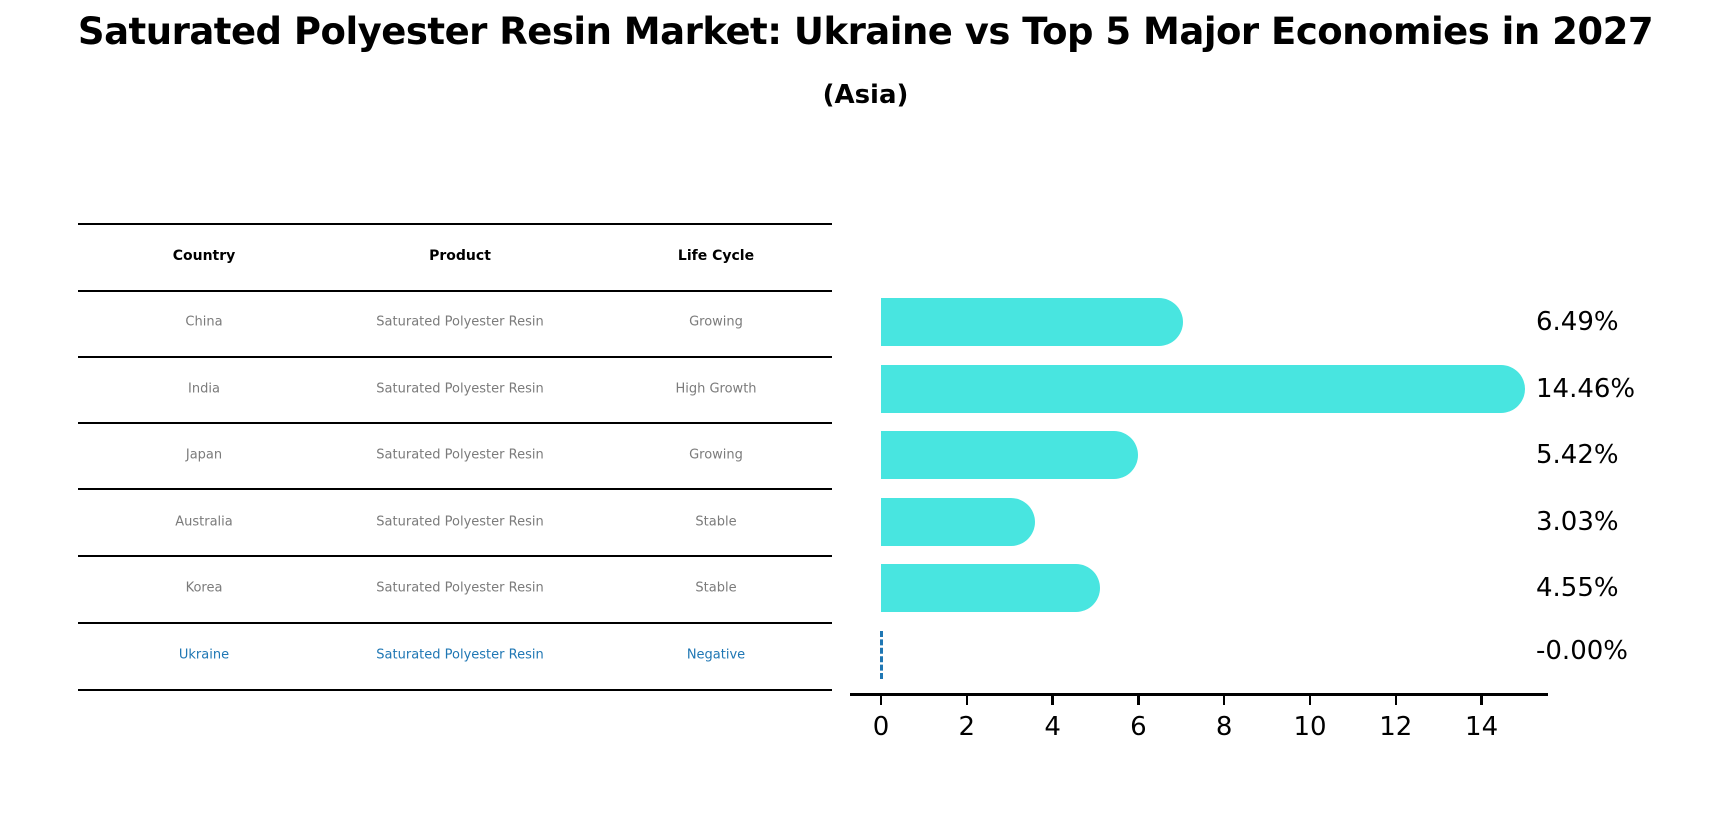  I want to click on ukraine-zero-dashed-line, so click(881, 655).